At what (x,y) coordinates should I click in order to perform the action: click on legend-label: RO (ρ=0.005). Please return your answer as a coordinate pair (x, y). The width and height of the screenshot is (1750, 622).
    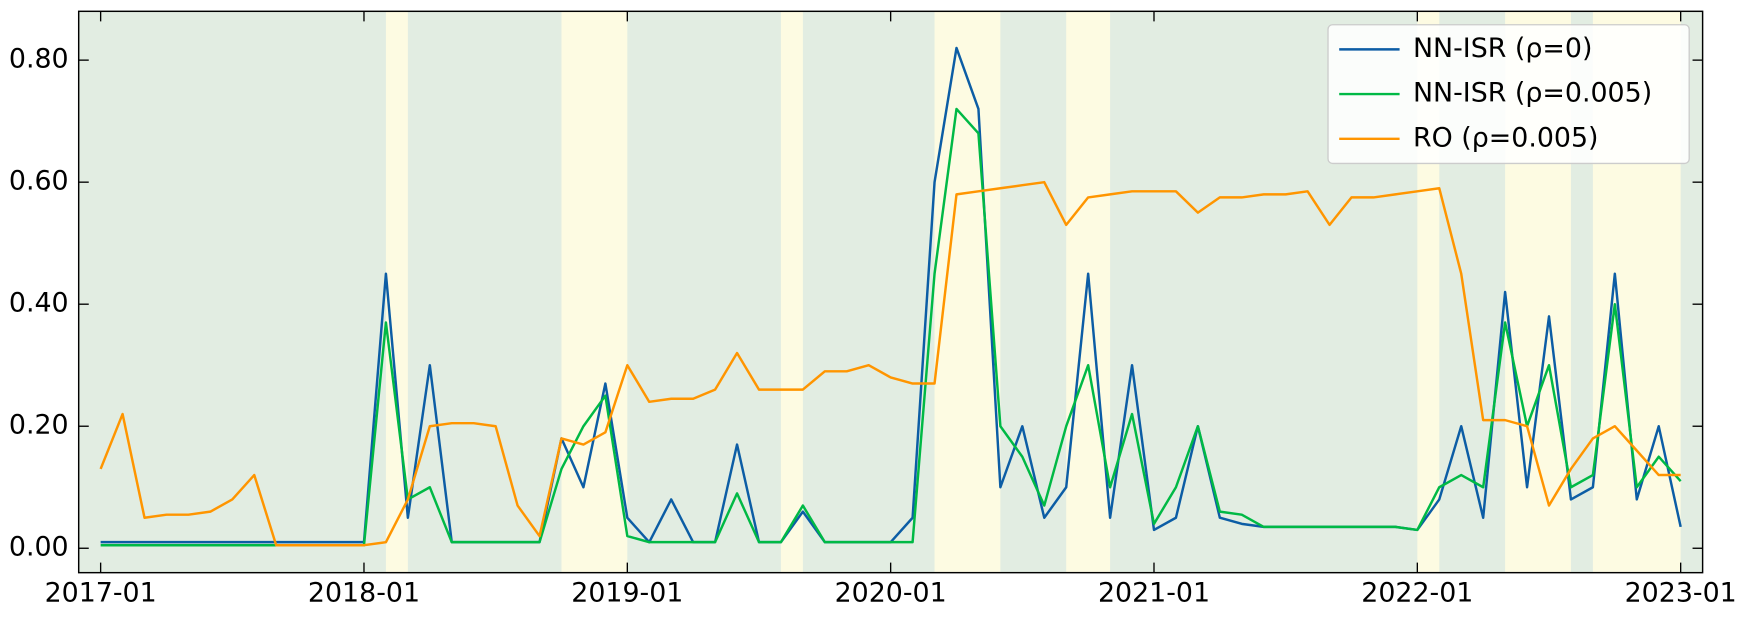
    Looking at the image, I should click on (1506, 137).